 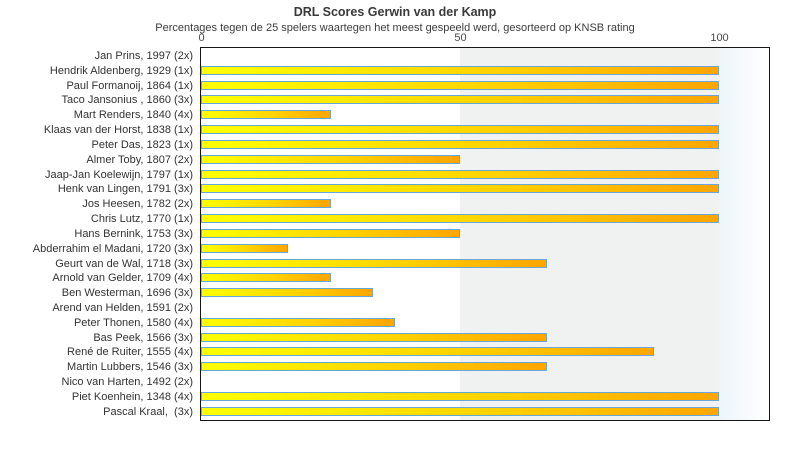 I want to click on x-axis: 0 50 100, so click(x=395, y=39).